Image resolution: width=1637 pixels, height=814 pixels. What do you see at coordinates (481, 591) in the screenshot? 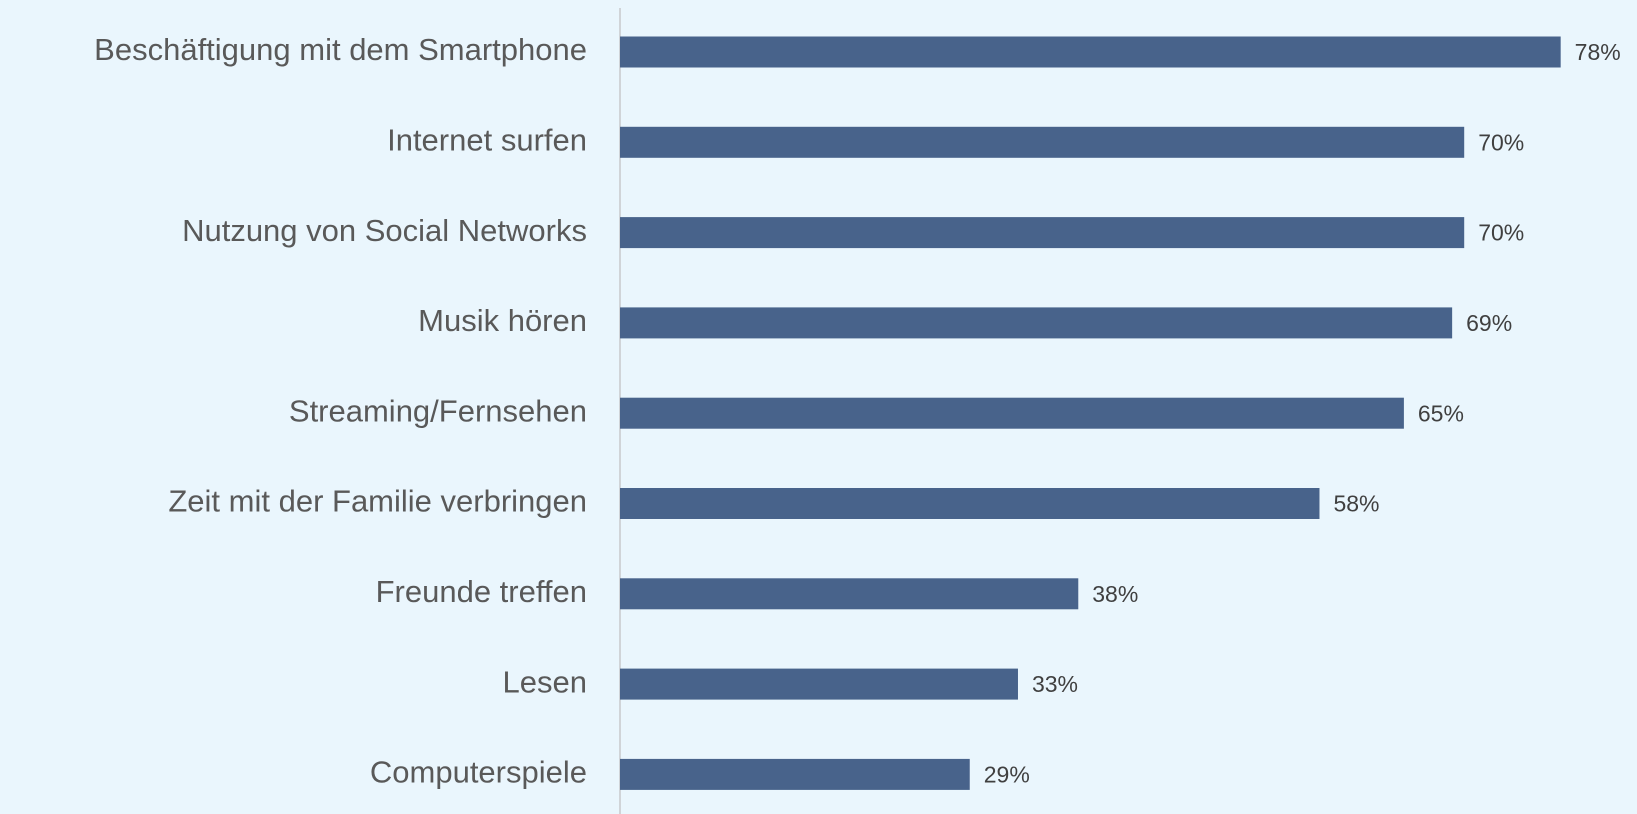
I see `category-label: Freunde treffen` at bounding box center [481, 591].